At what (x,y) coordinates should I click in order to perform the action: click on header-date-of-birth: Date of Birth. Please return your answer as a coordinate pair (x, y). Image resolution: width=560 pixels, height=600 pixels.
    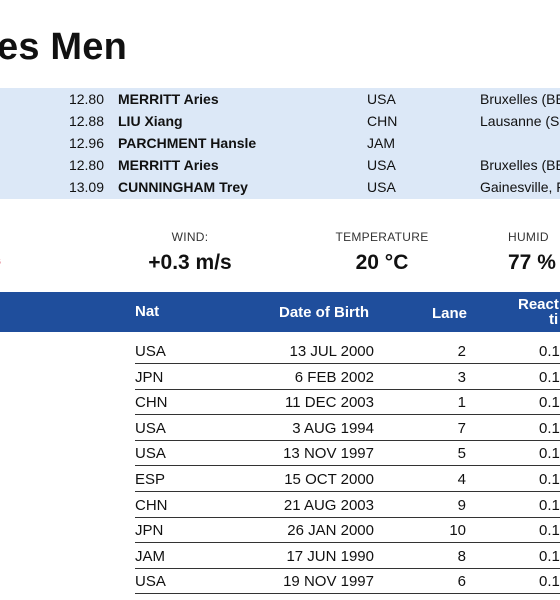
    Looking at the image, I should click on (324, 312).